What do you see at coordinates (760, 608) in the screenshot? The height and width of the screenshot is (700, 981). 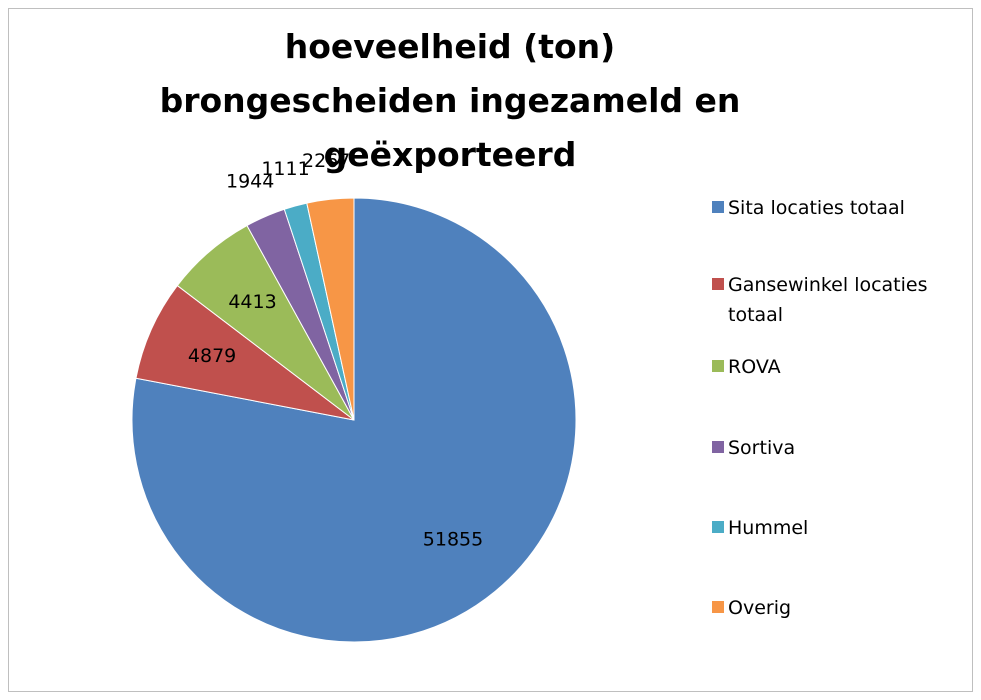 I see `legend-label: Overig` at bounding box center [760, 608].